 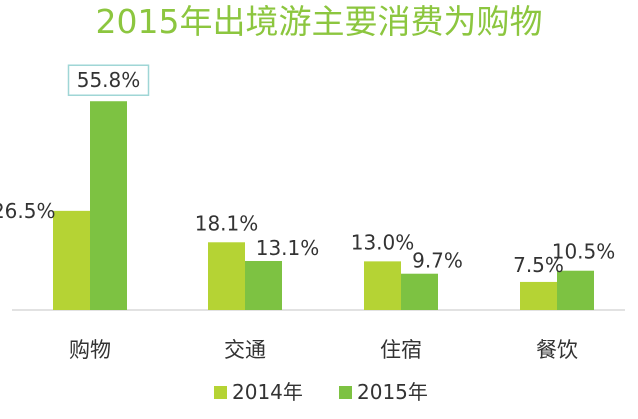 I want to click on category-labels-layer: 购物 交通 住宿 餐饮, so click(x=323, y=350).